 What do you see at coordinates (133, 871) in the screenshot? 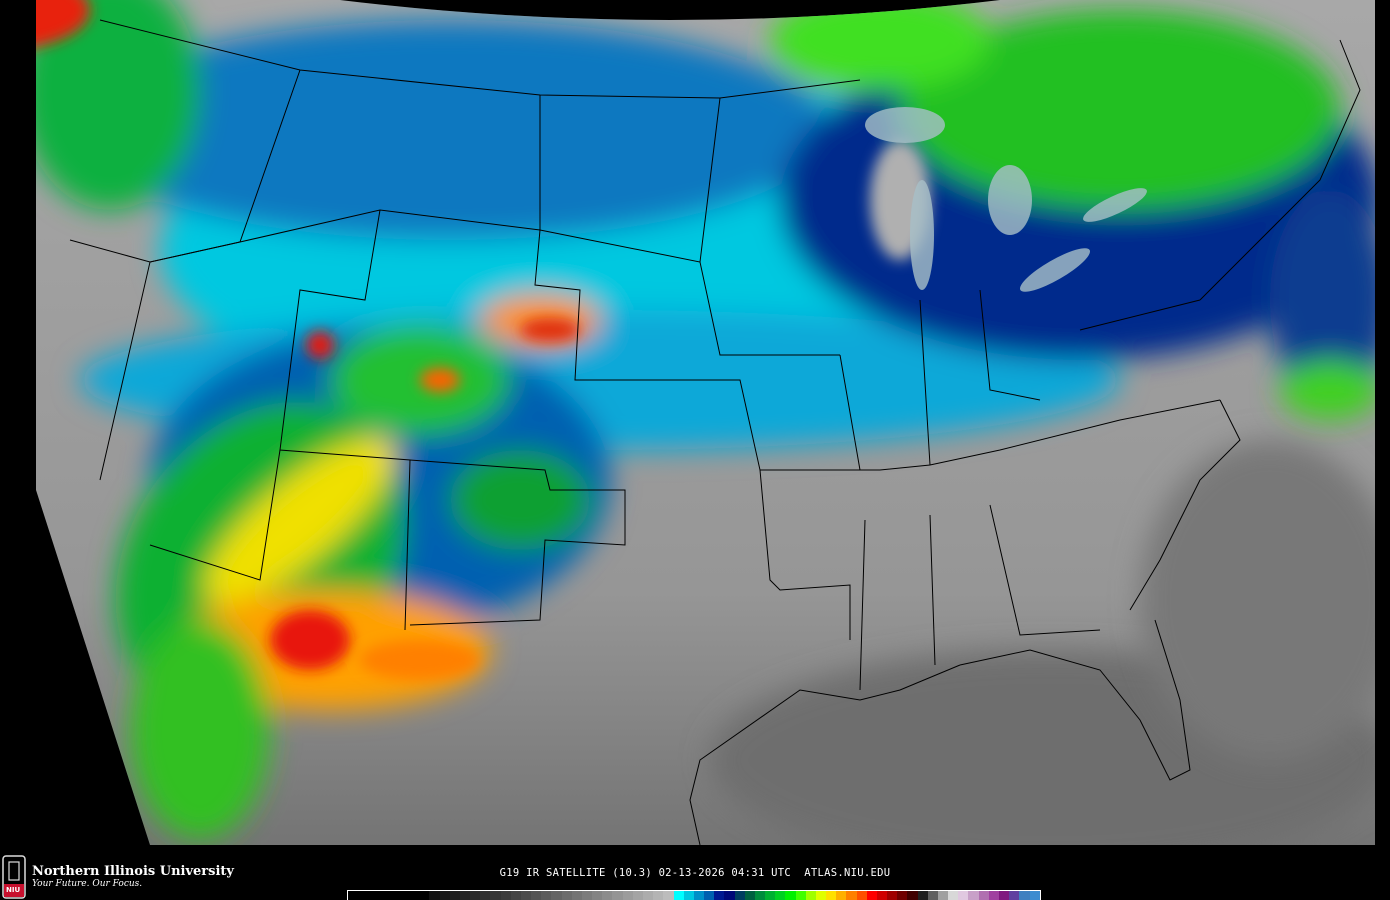
I see `university-name: Northern Illinois University` at bounding box center [133, 871].